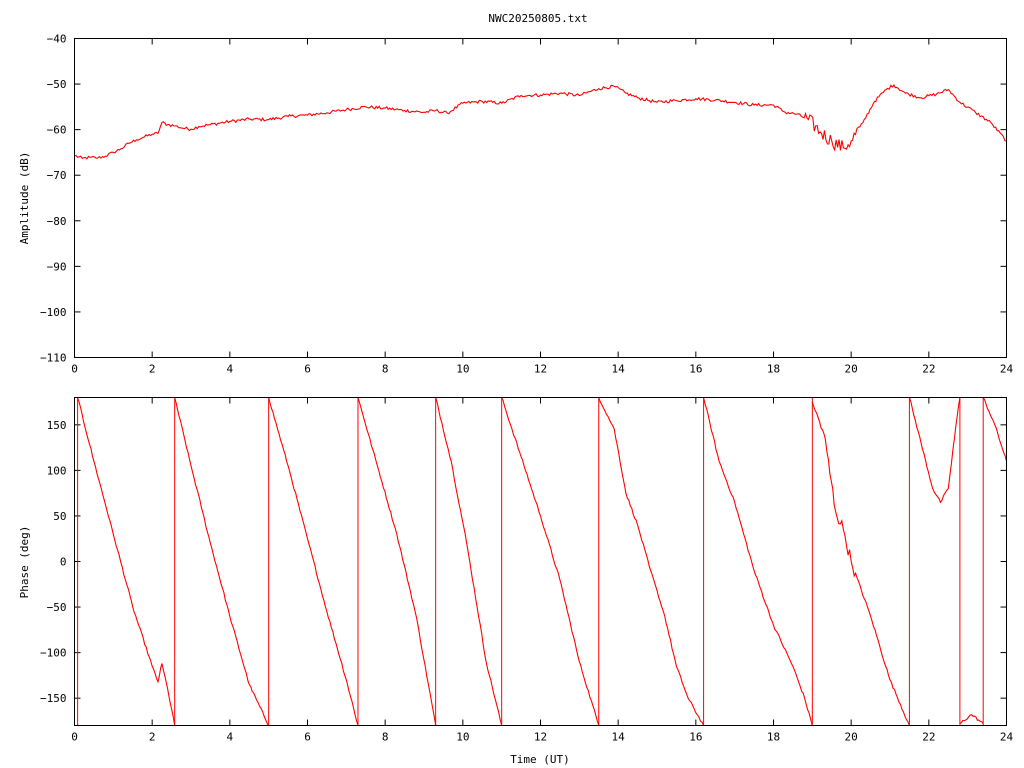 The width and height of the screenshot is (1024, 768). I want to click on amplitude-x-tick-label: 6, so click(307, 369).